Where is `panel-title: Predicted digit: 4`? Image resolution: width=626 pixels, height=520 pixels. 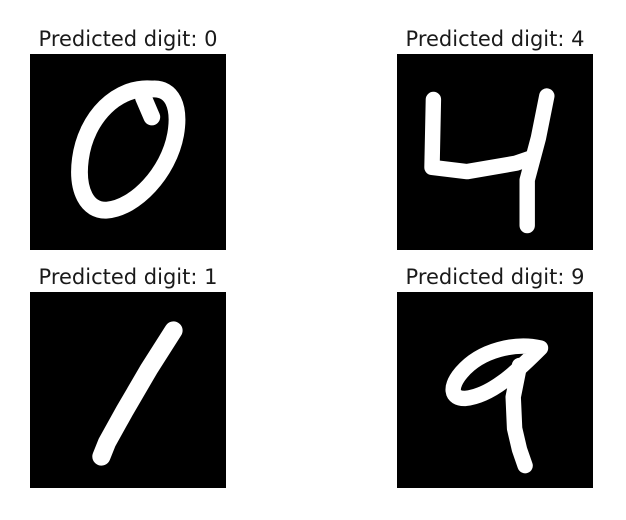
panel-title: Predicted digit: 4 is located at coordinates (495, 39).